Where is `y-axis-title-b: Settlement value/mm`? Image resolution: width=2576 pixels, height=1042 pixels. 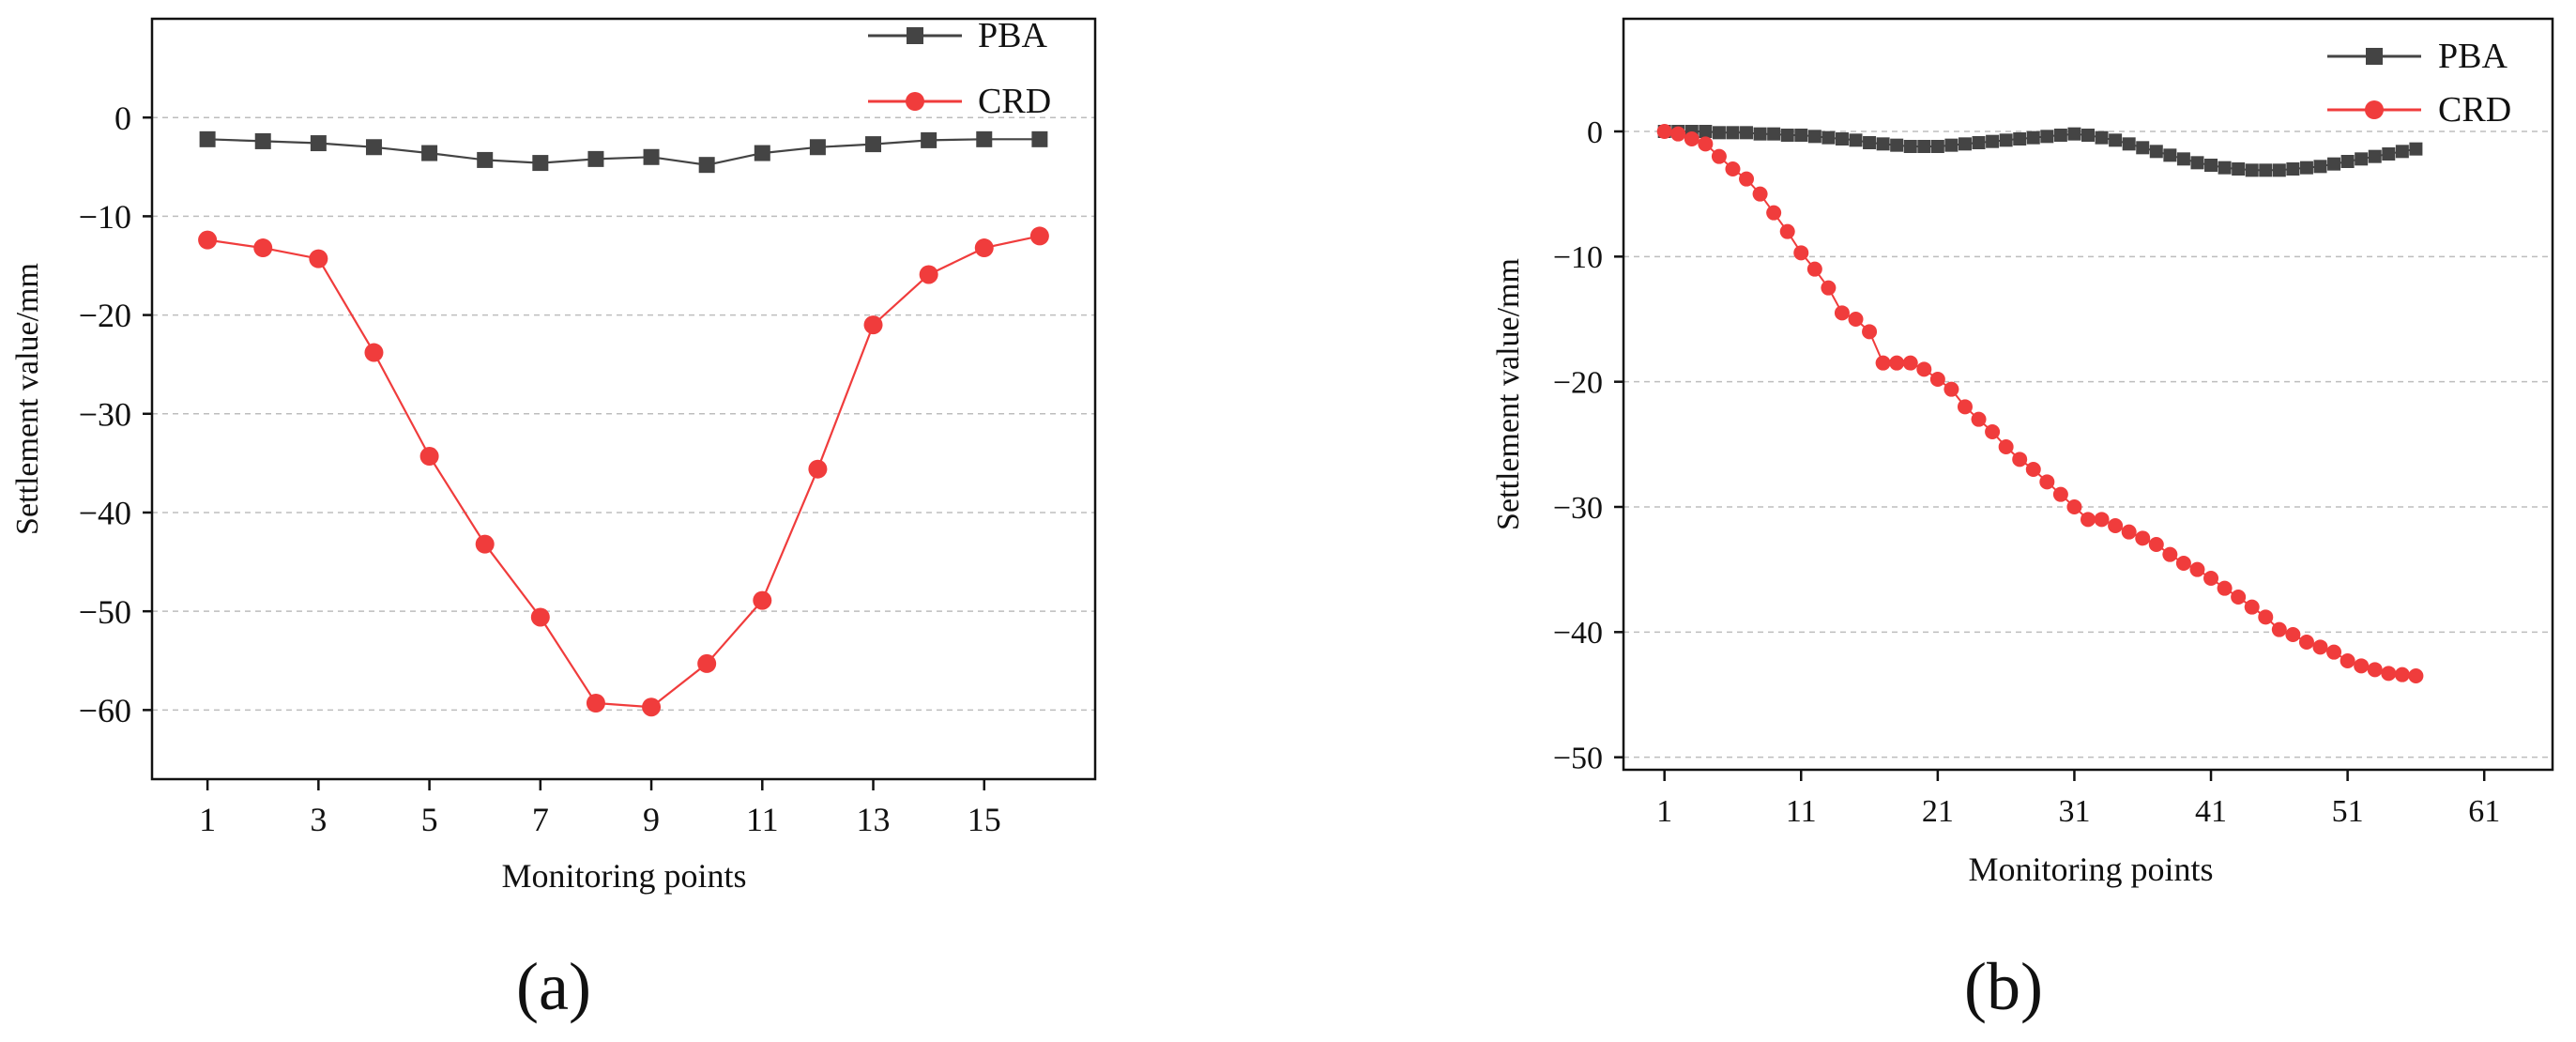 y-axis-title-b: Settlement value/mm is located at coordinates (1508, 394).